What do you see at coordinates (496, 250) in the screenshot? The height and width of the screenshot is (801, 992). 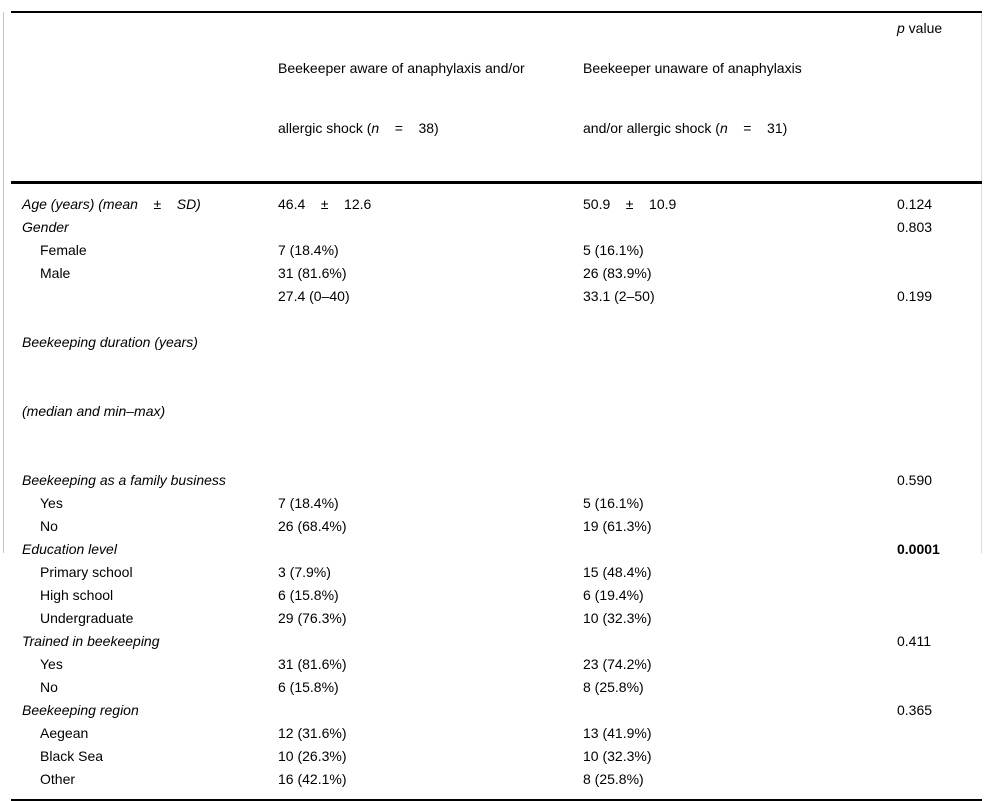 I see `table-row-gender-female: Female 7 (18.4%) 5 (16.1%)` at bounding box center [496, 250].